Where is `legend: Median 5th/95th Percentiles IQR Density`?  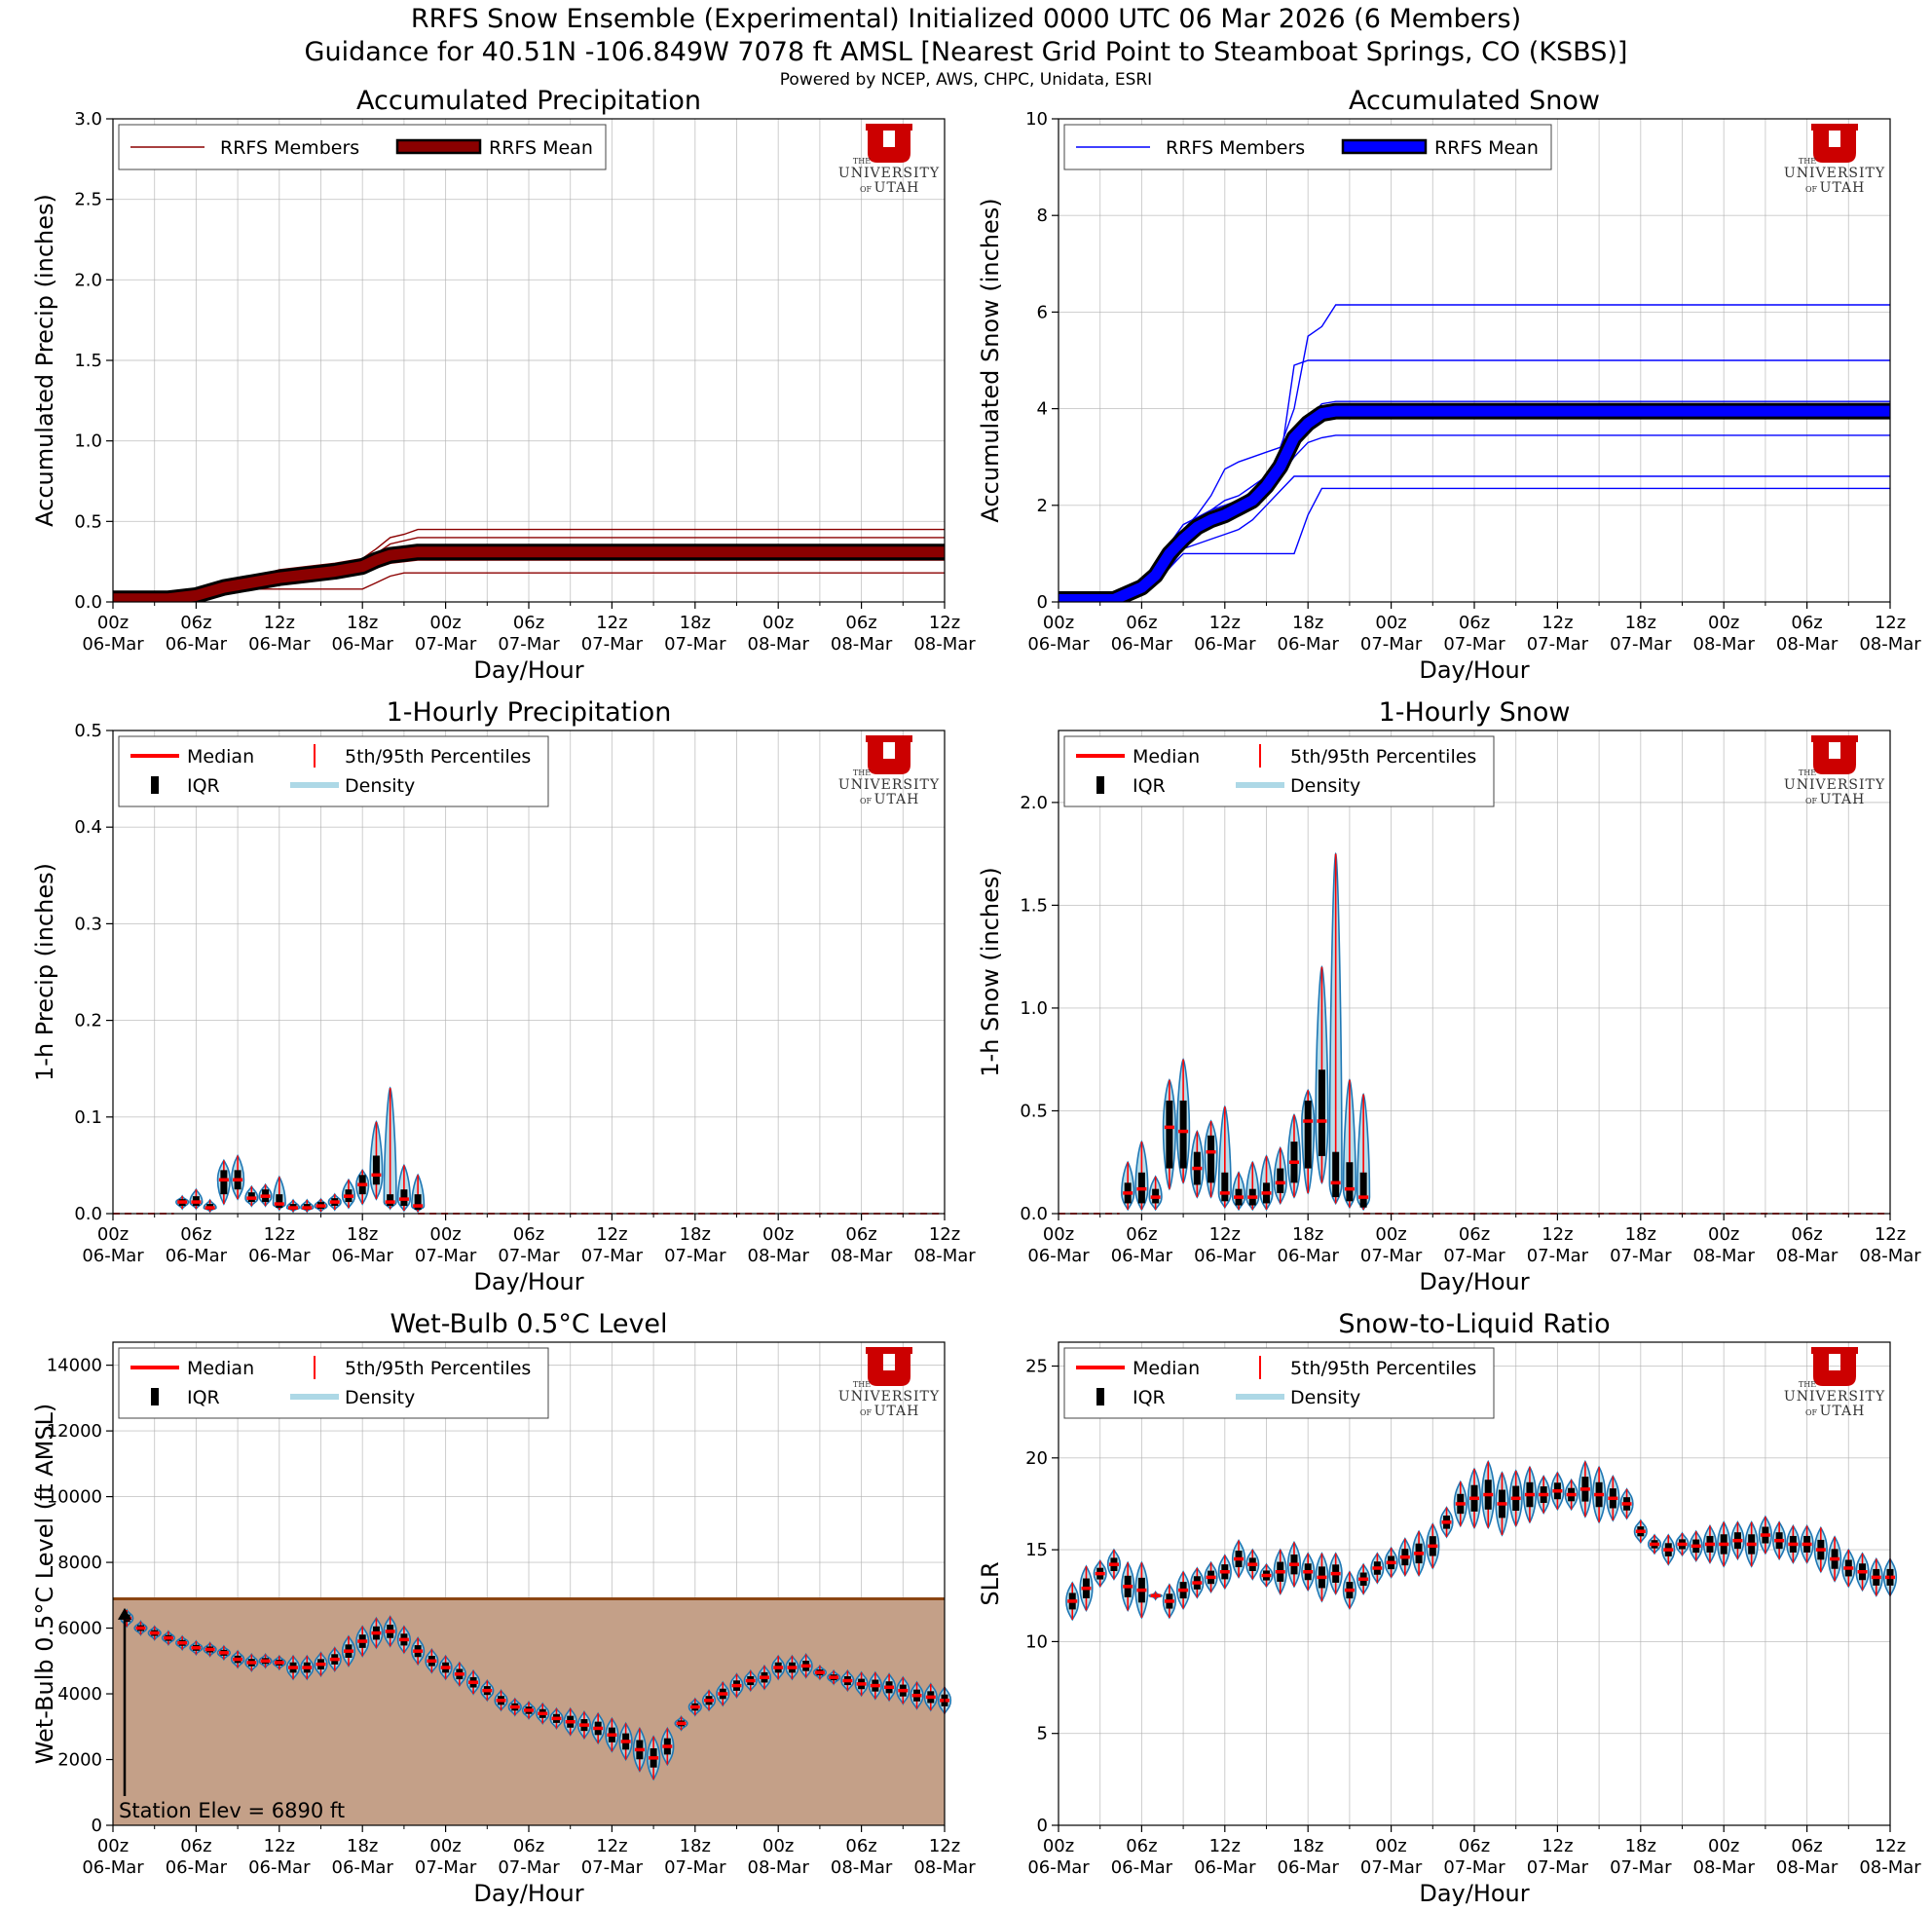
legend: Median 5th/95th Percentiles IQR Density is located at coordinates (1279, 771).